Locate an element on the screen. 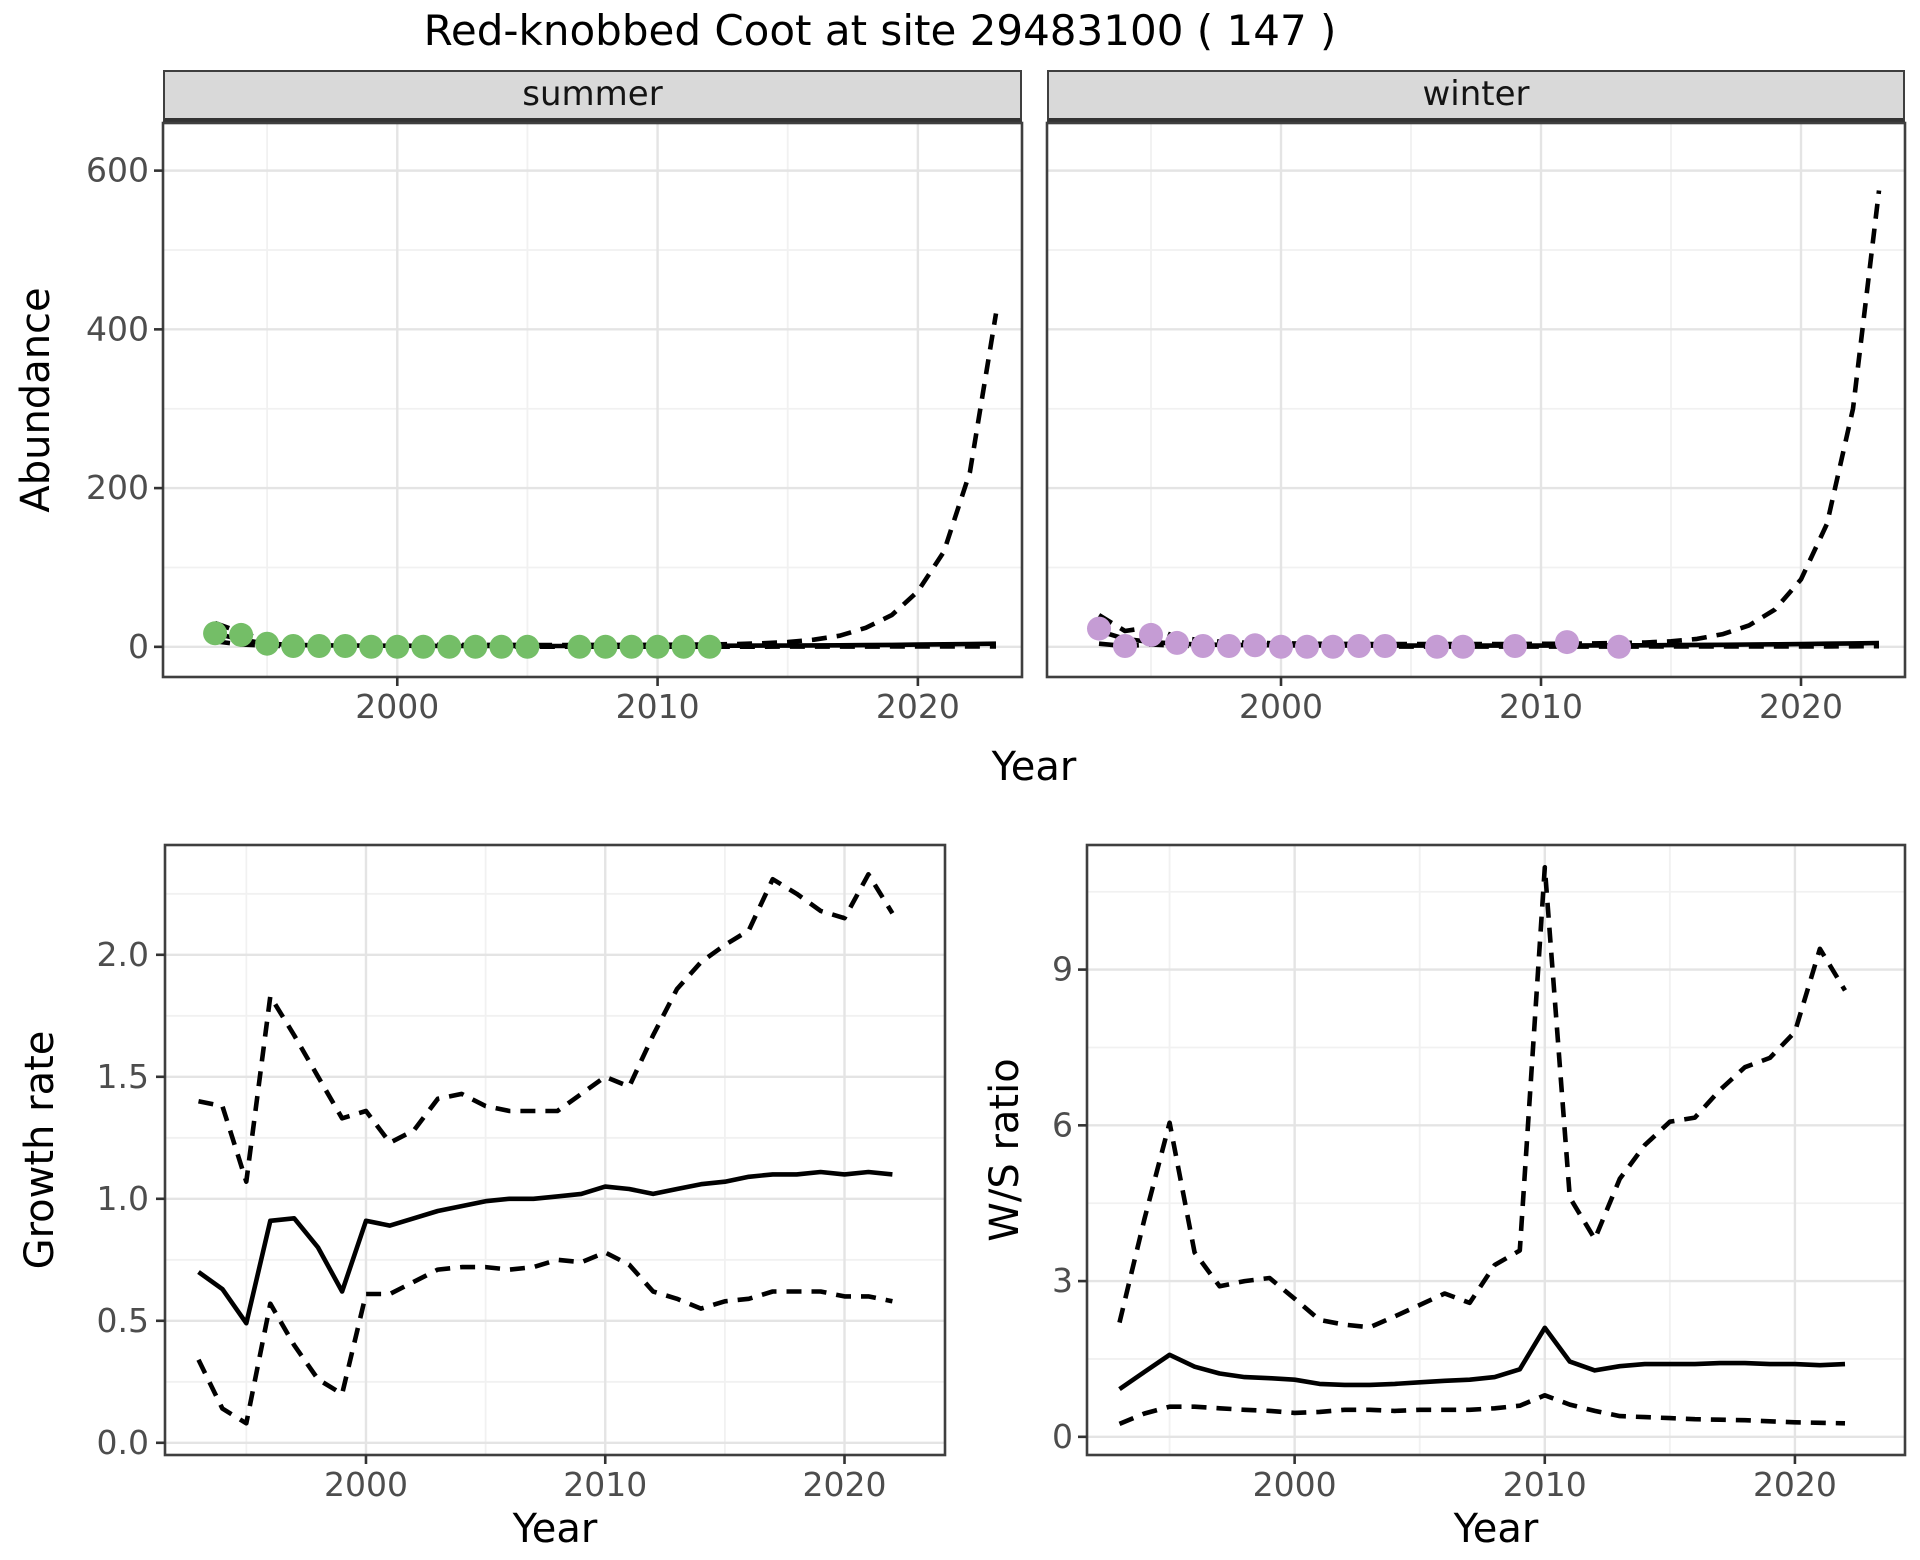 This screenshot has width=1920, height=1560. facet-strip-winter-label: winter is located at coordinates (1476, 94).